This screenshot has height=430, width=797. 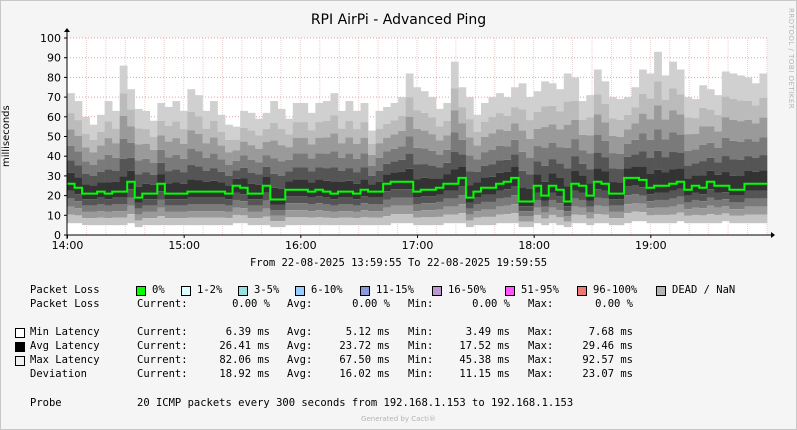 What do you see at coordinates (54, 137) in the screenshot?
I see `y-tick-label: 50` at bounding box center [54, 137].